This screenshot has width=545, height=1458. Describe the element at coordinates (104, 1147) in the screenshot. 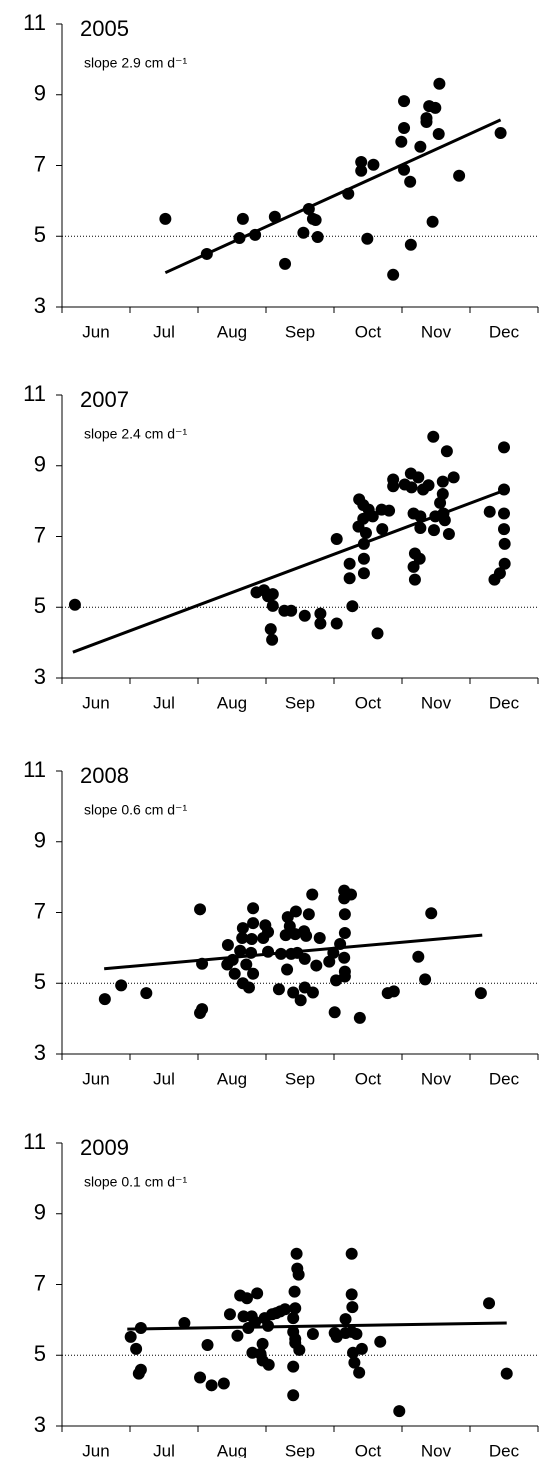

I see `panel-title: 2009` at that location.